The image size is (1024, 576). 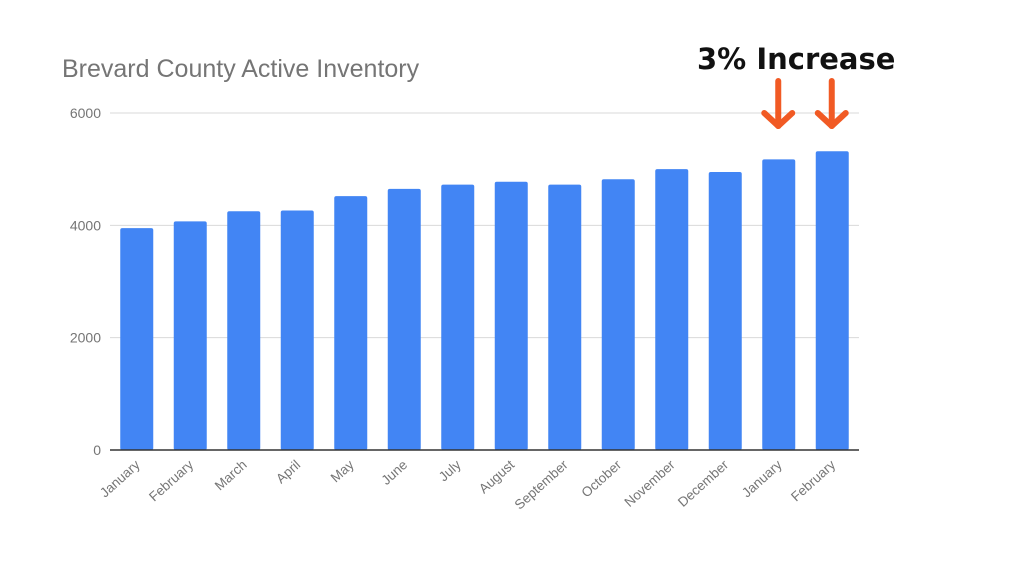 What do you see at coordinates (805, 103) in the screenshot?
I see `annotation-arrows` at bounding box center [805, 103].